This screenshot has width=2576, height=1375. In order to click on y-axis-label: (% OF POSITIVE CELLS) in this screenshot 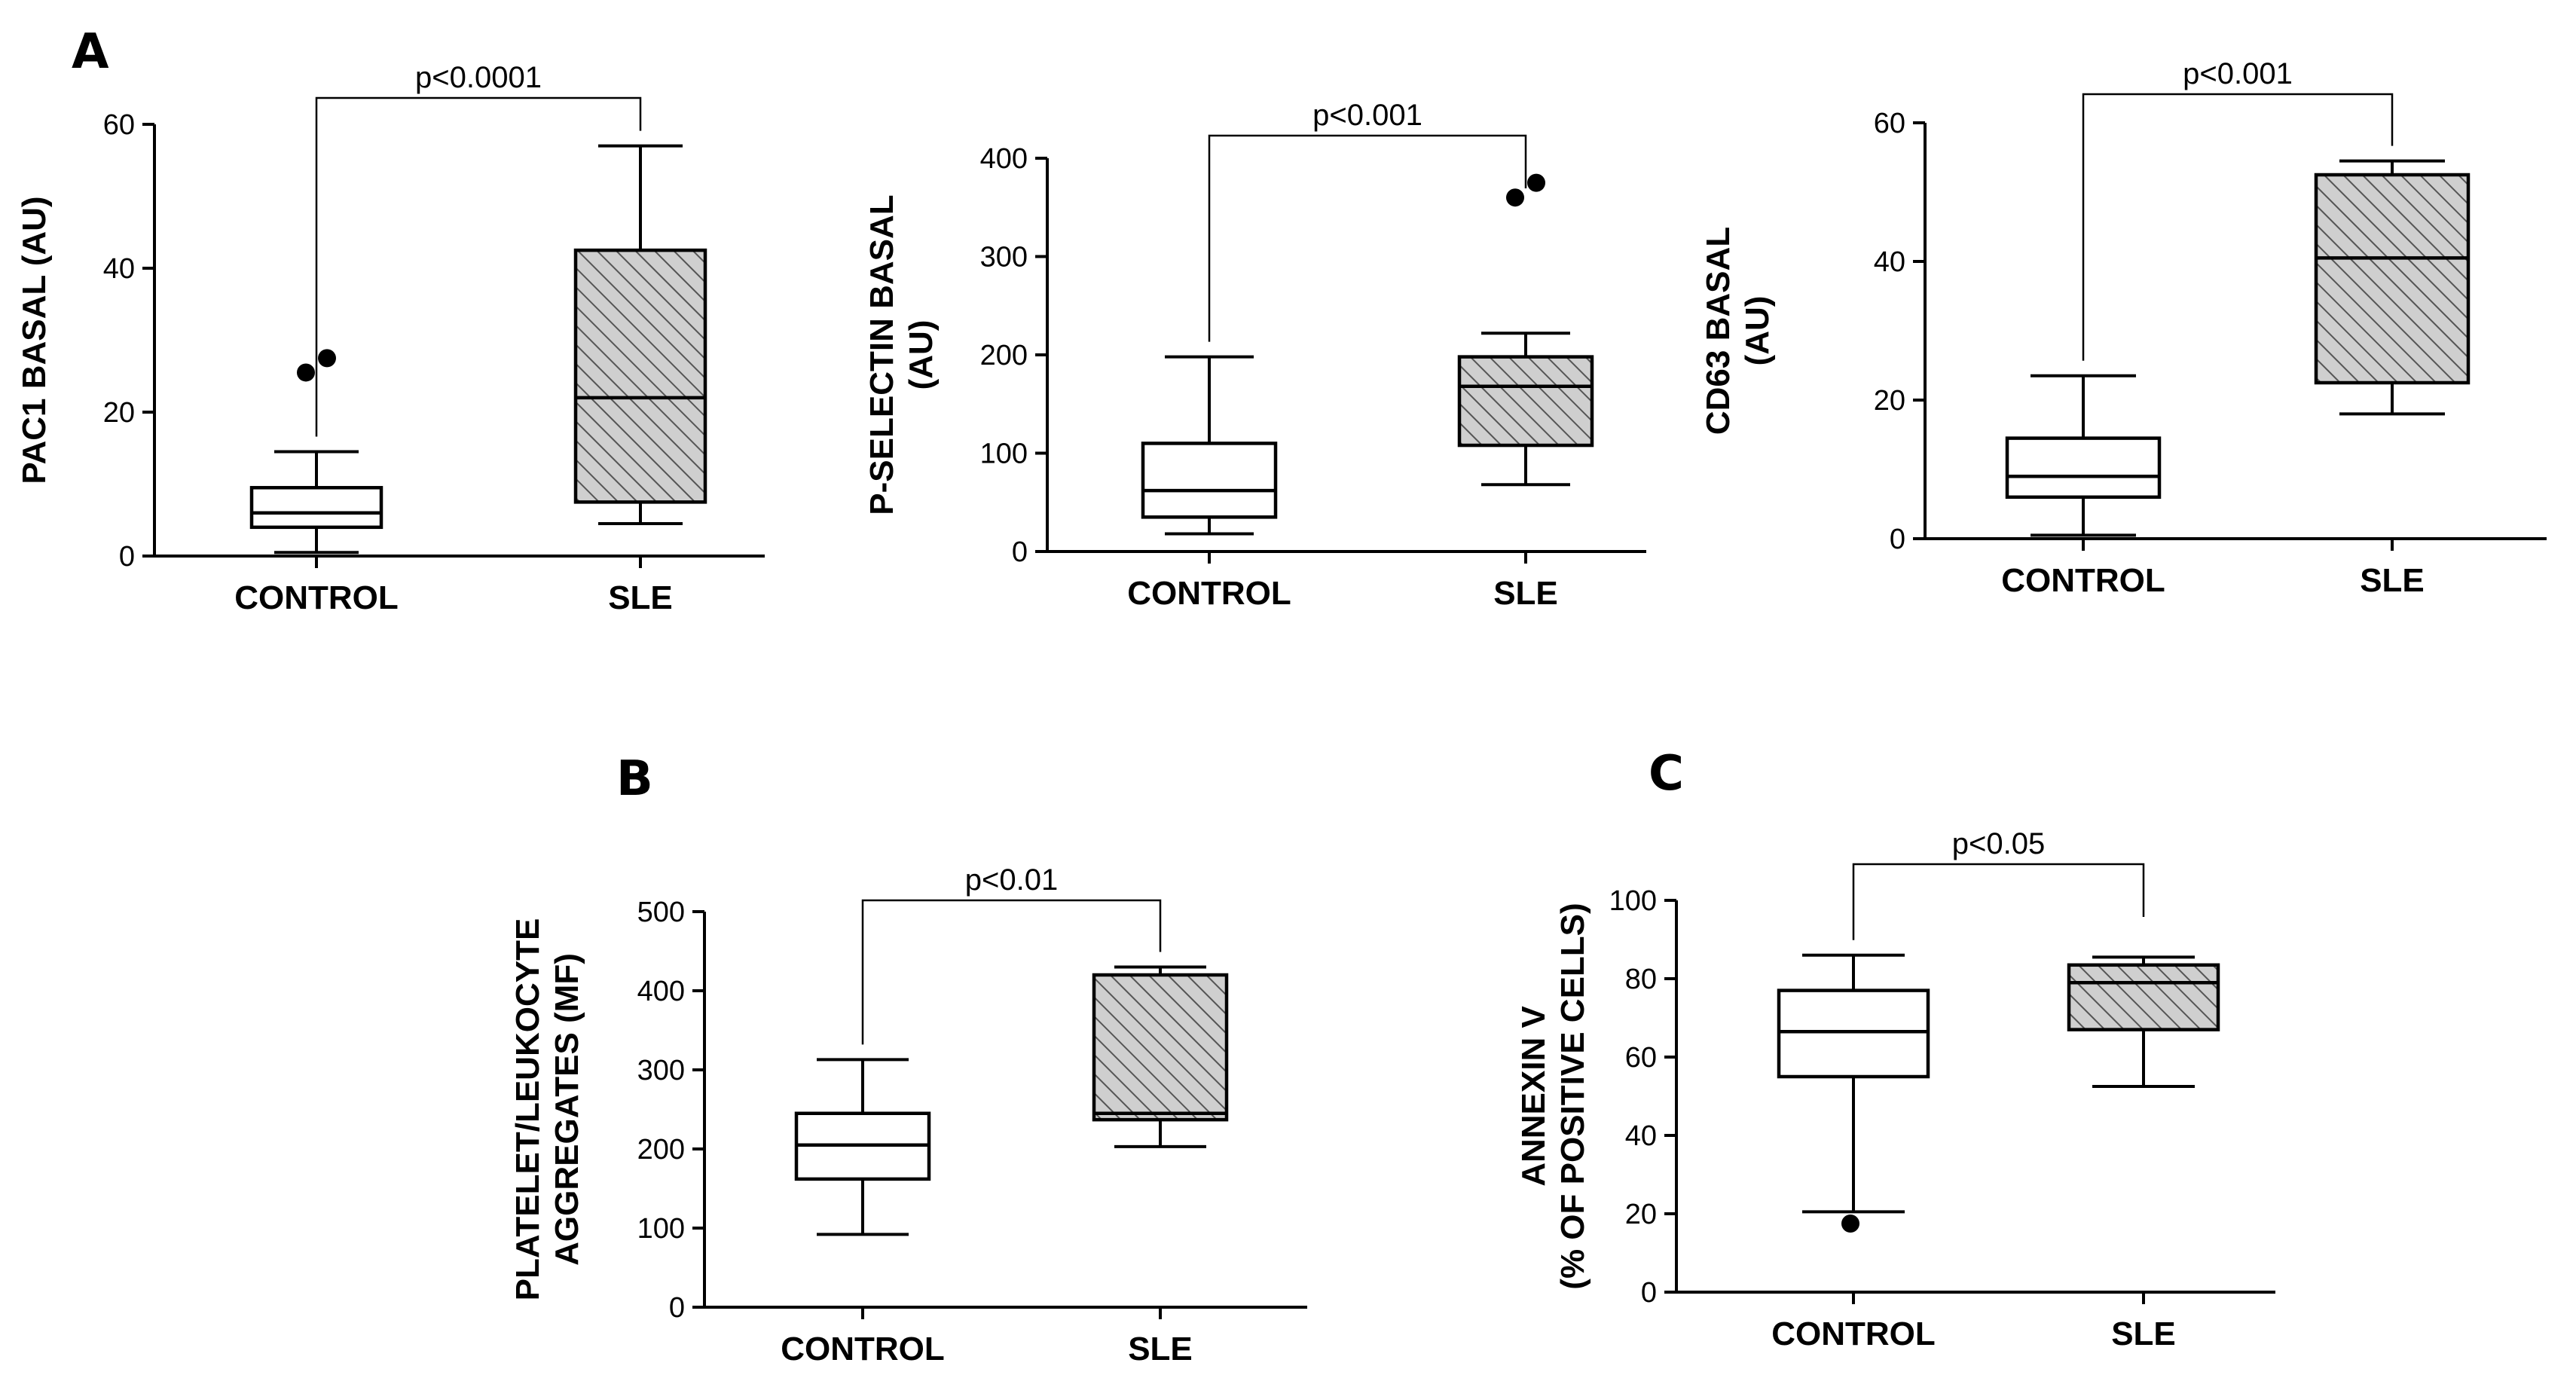, I will do `click(1572, 1096)`.